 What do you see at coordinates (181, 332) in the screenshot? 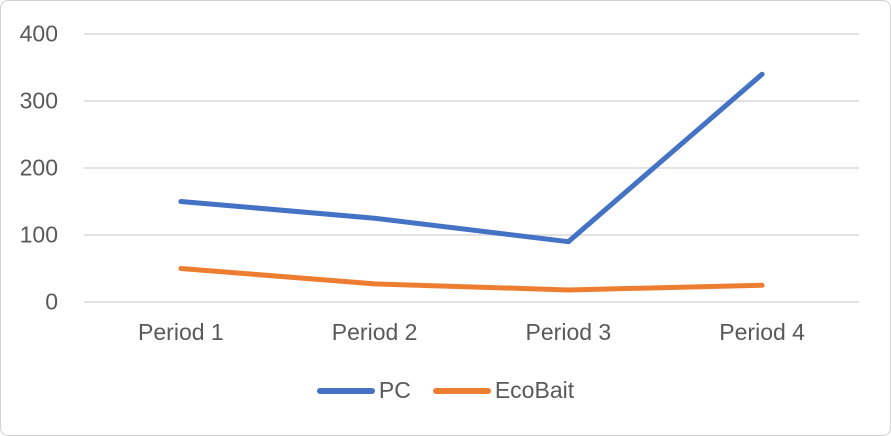
I see `x-tick-label: Period 1` at bounding box center [181, 332].